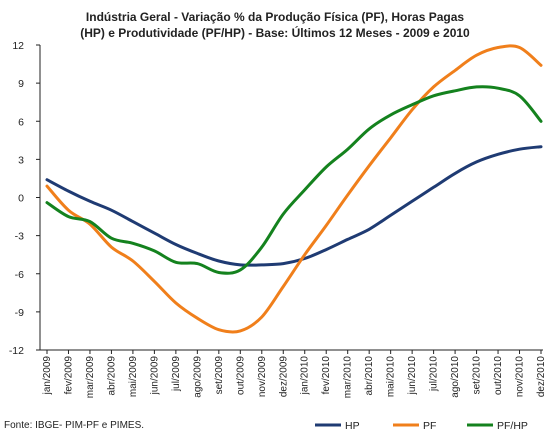 This screenshot has height=440, width=550. What do you see at coordinates (520, 377) in the screenshot?
I see `x-tick-label: nov/2010` at bounding box center [520, 377].